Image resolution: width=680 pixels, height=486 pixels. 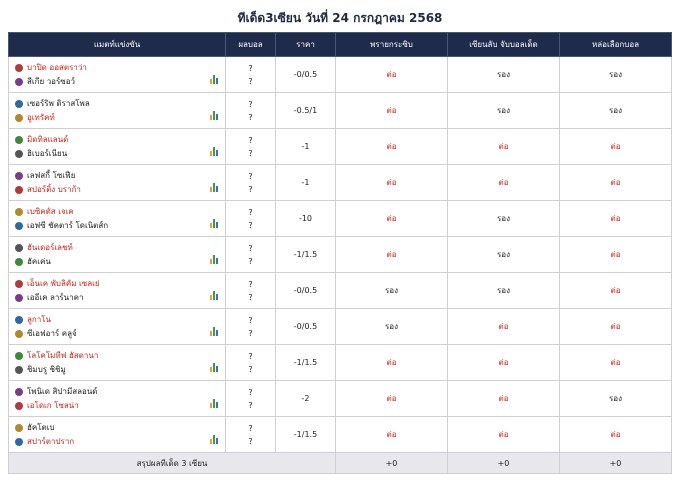 What do you see at coordinates (48, 139) in the screenshot?
I see `home-team-name: มิดทิลแลนด์` at bounding box center [48, 139].